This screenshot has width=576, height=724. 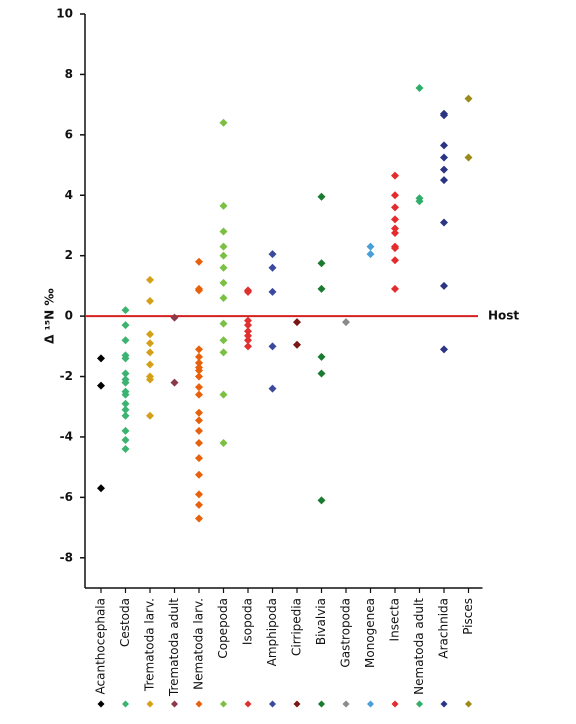 I want to click on y-tick-label: 4, so click(x=69, y=195).